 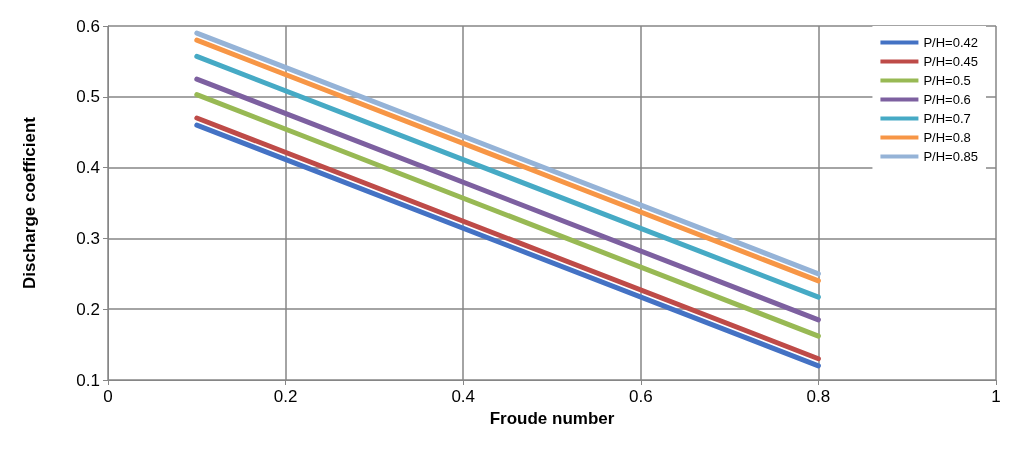 What do you see at coordinates (947, 99) in the screenshot?
I see `legend-label: P/H=0.6` at bounding box center [947, 99].